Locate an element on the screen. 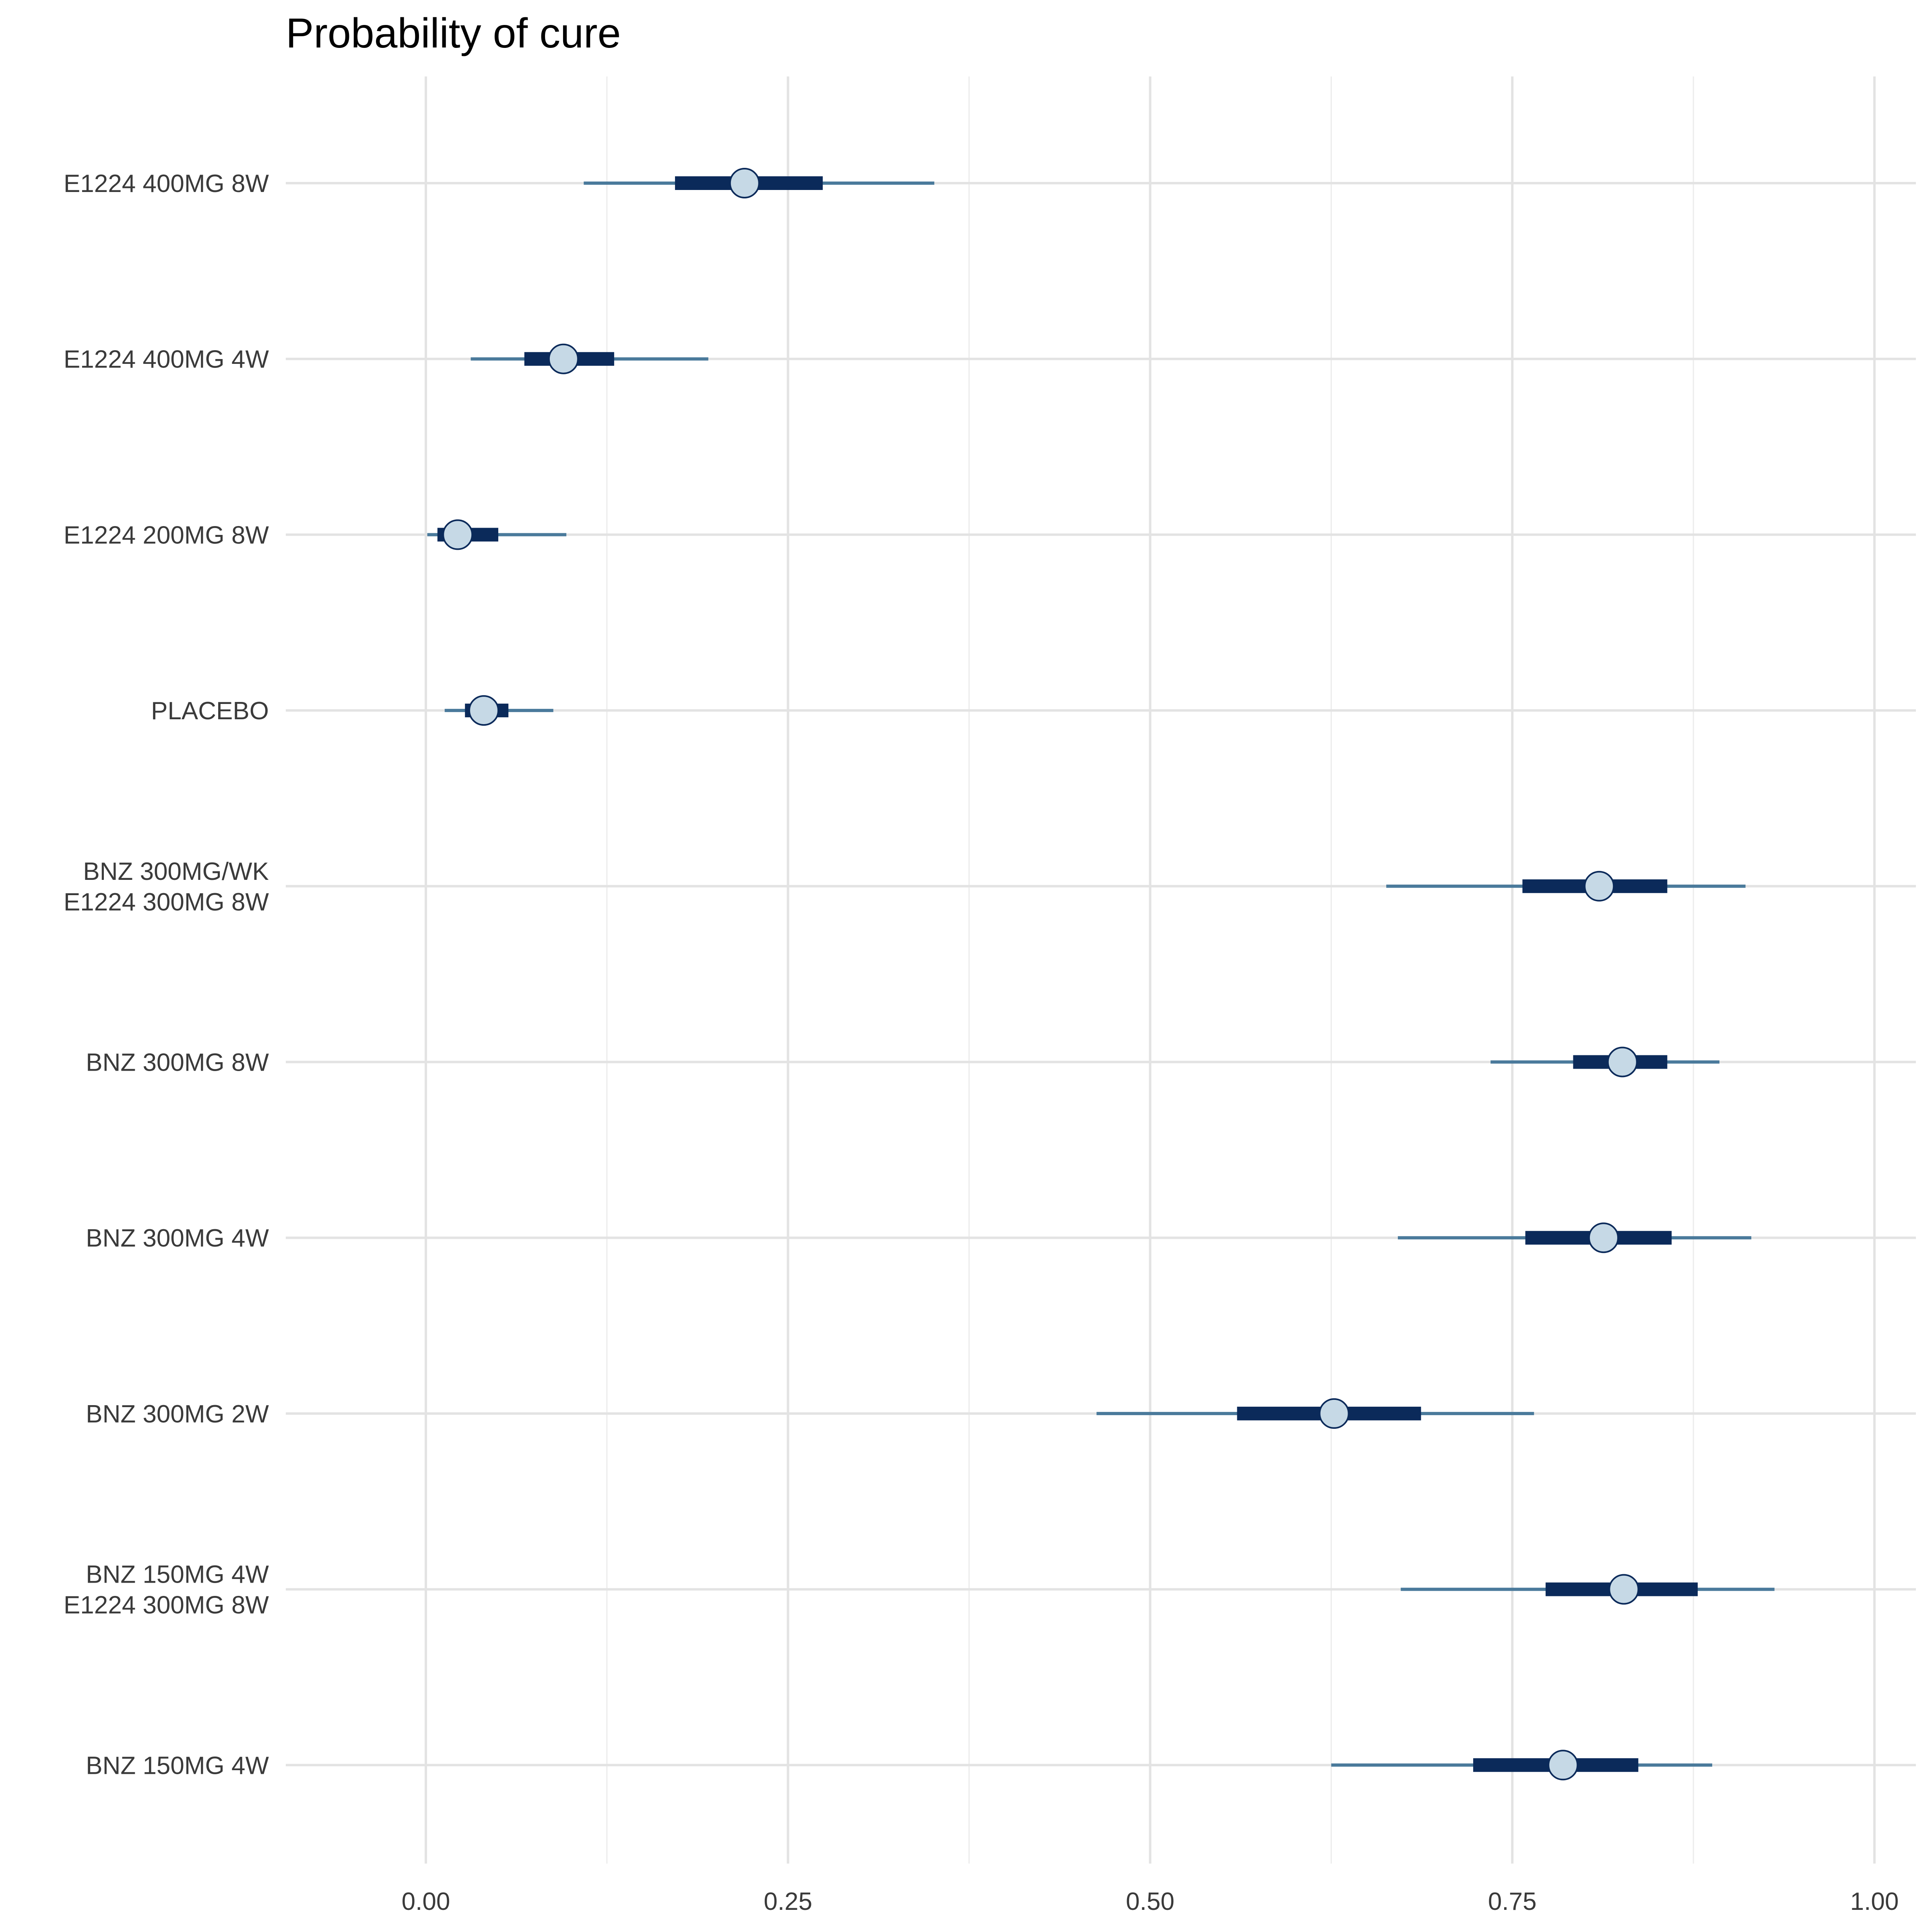 The image size is (1932, 1932). category-label-line: E1224 400MG 4W is located at coordinates (166, 360).